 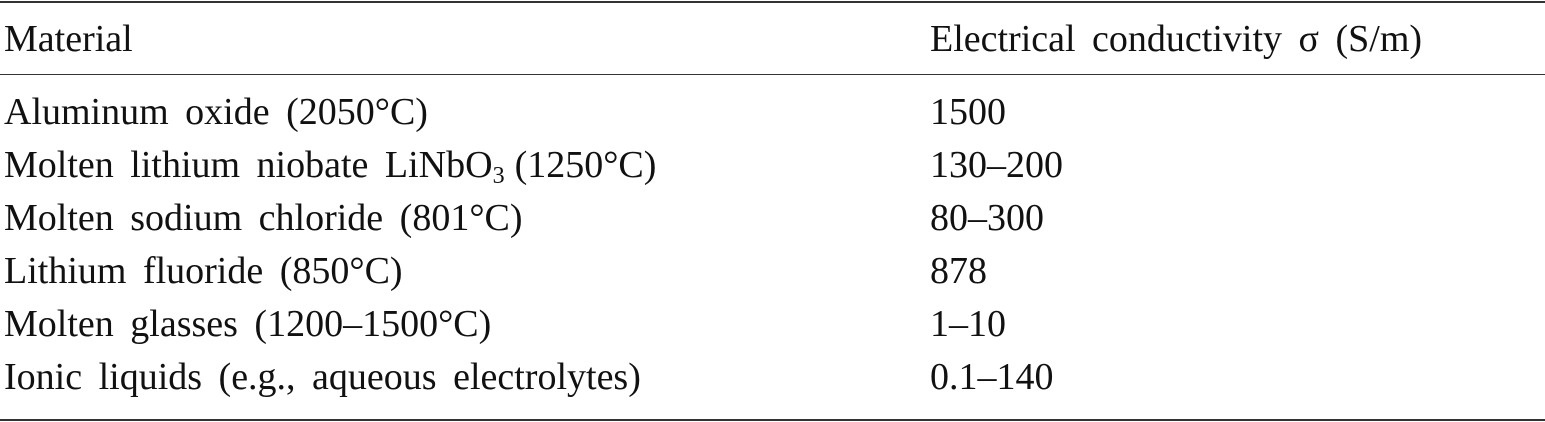 I want to click on material-cell: Molten glasses (1200–1500°C), so click(x=247, y=324).